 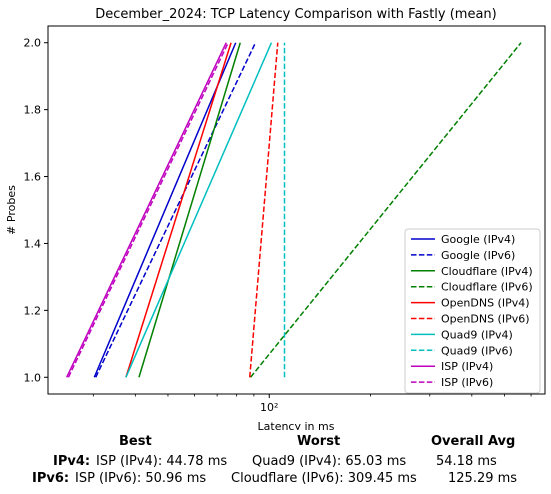 I want to click on legend-label: Cloudflare (IPv4), so click(x=487, y=271).